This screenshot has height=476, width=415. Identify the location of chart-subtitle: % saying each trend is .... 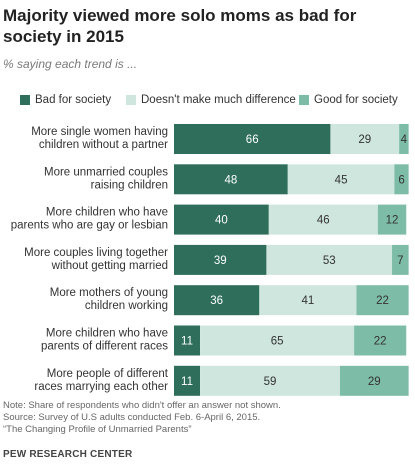
(70, 64).